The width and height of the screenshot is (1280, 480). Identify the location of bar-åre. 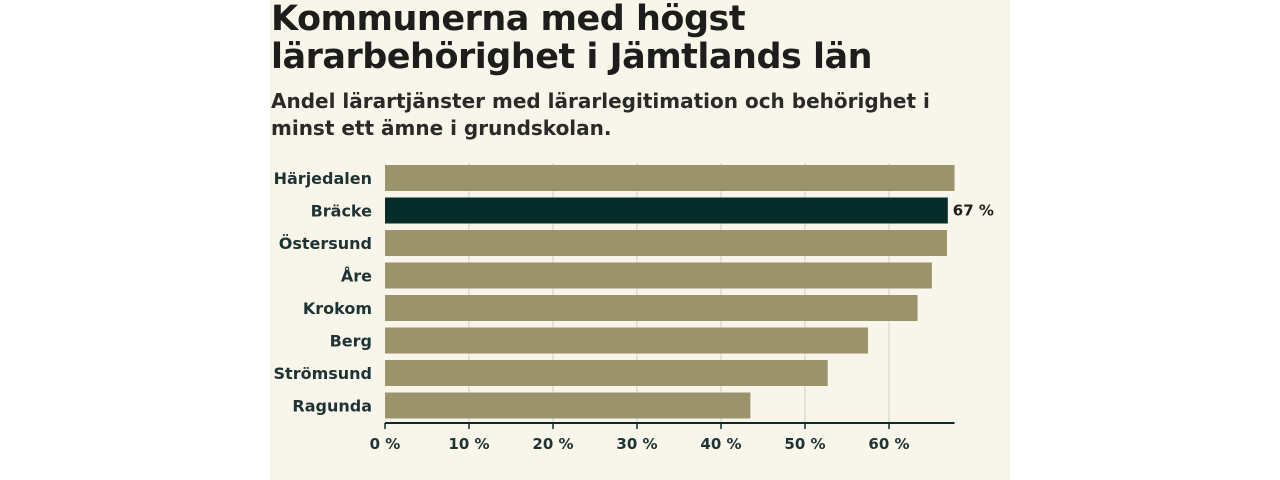
(658, 275).